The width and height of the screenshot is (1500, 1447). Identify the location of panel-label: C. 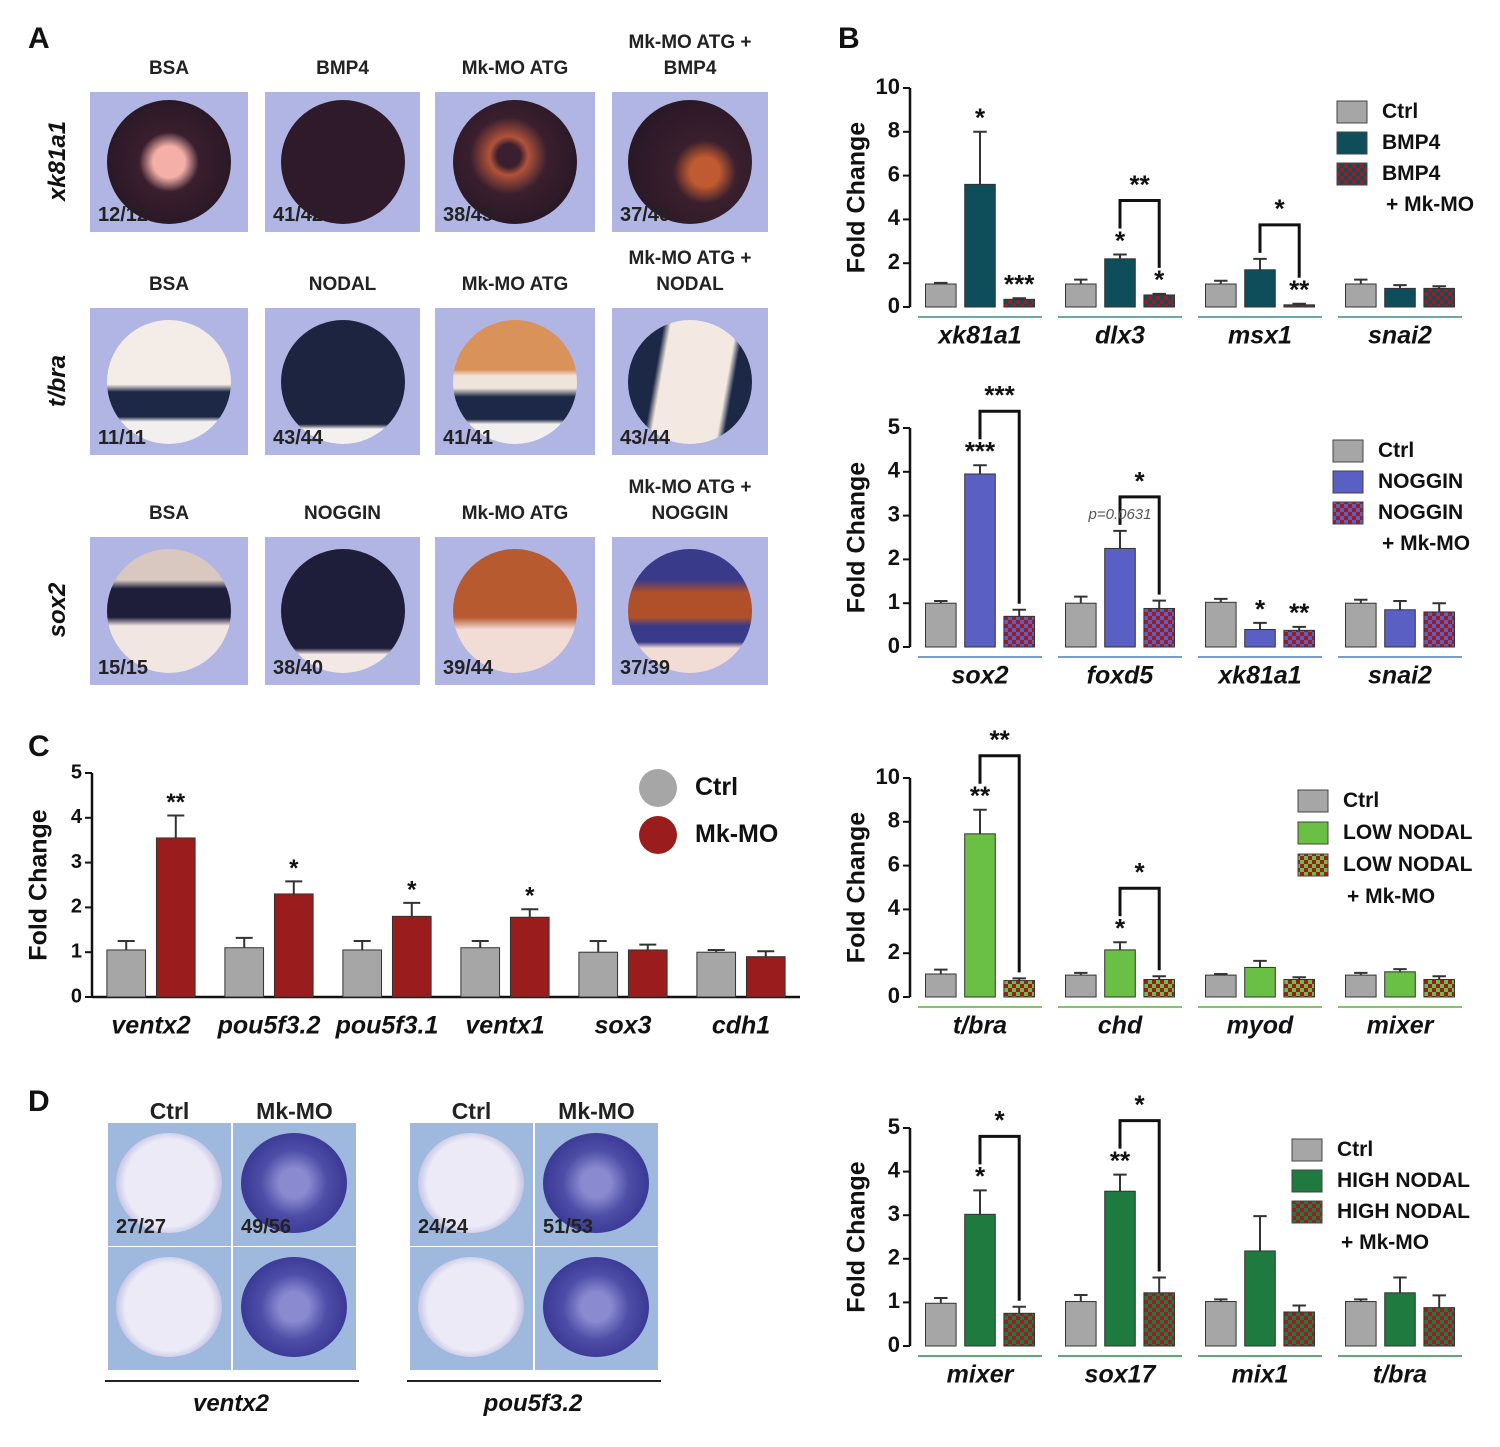
(39, 746).